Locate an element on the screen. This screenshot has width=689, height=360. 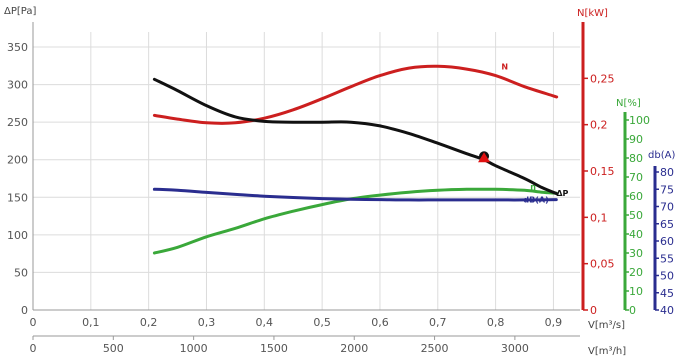
tick-label-power: 0,1 is located at coordinates (599, 217).